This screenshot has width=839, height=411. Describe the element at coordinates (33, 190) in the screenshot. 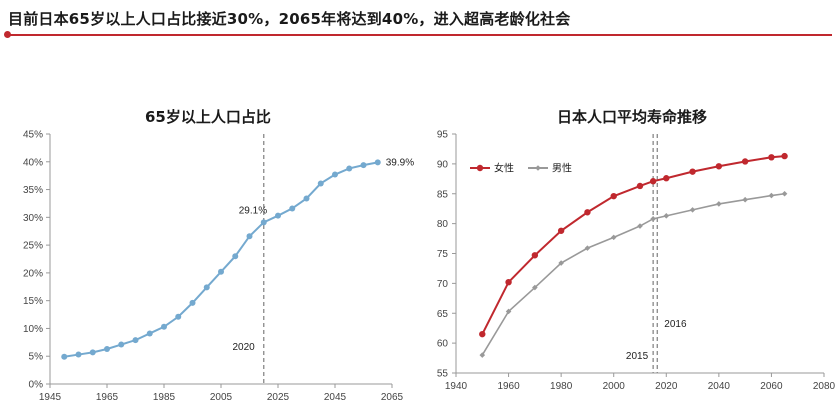

I see `left-y-tick-label: 35%` at that location.